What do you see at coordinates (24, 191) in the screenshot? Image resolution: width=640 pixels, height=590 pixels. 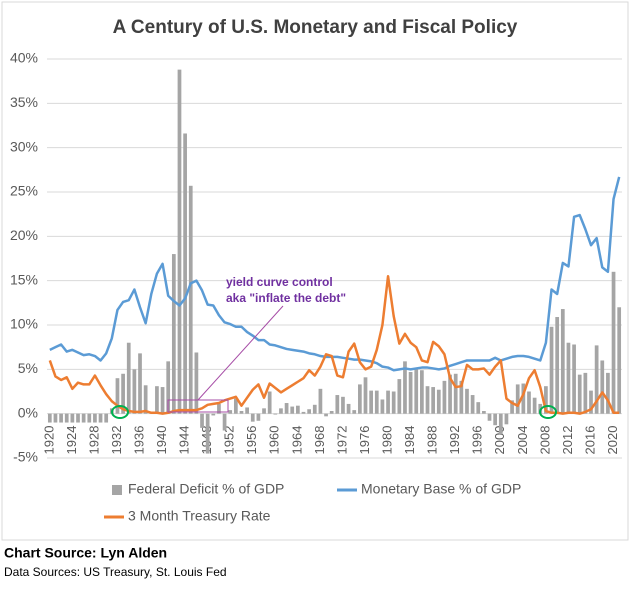 I see `y-tick-label: 25%` at bounding box center [24, 191].